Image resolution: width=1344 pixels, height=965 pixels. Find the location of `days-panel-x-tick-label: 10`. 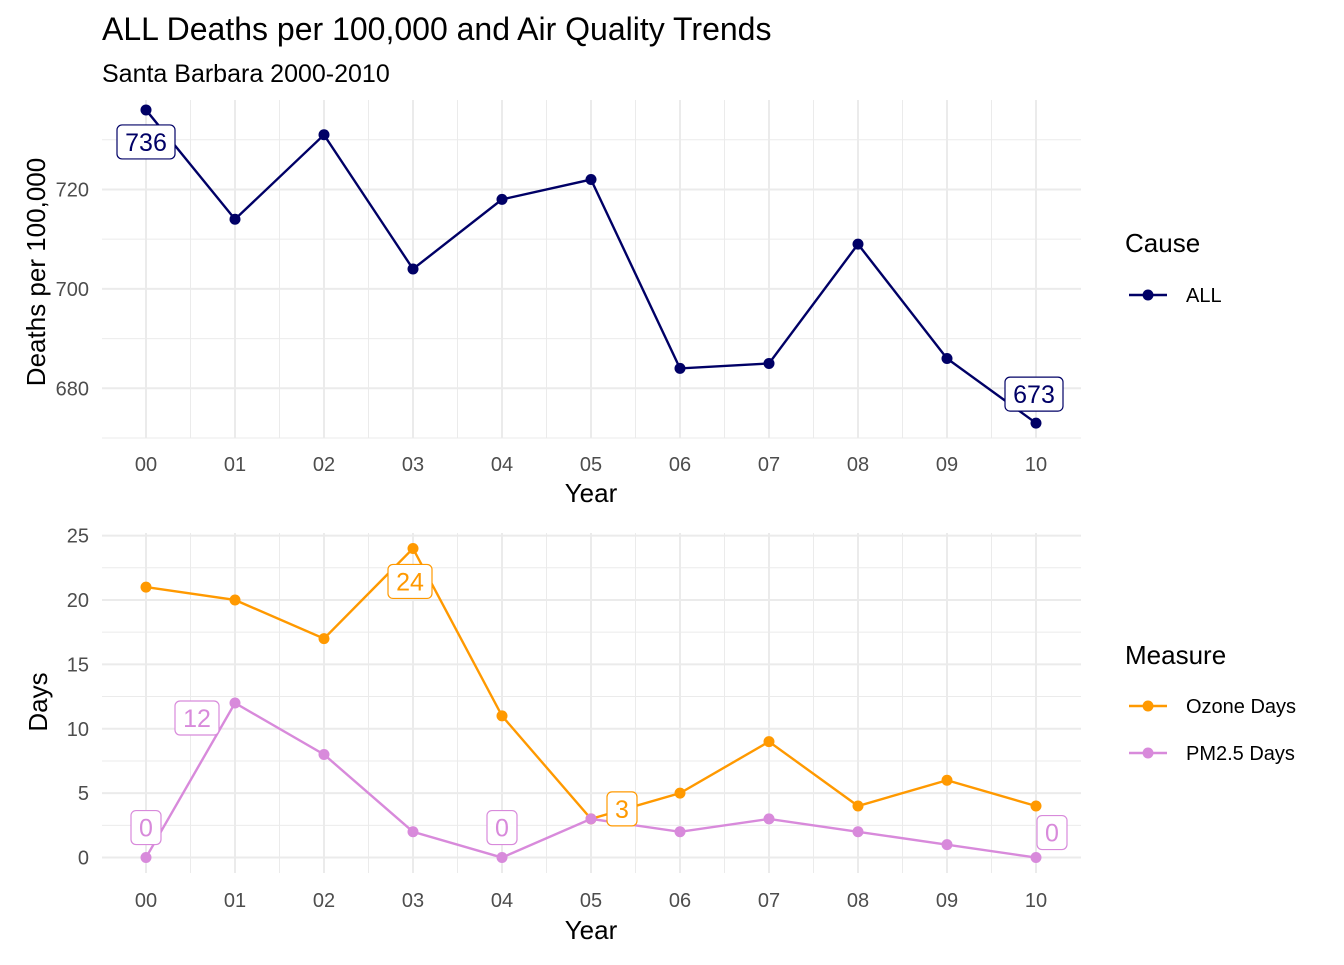

days-panel-x-tick-label: 10 is located at coordinates (1036, 901).